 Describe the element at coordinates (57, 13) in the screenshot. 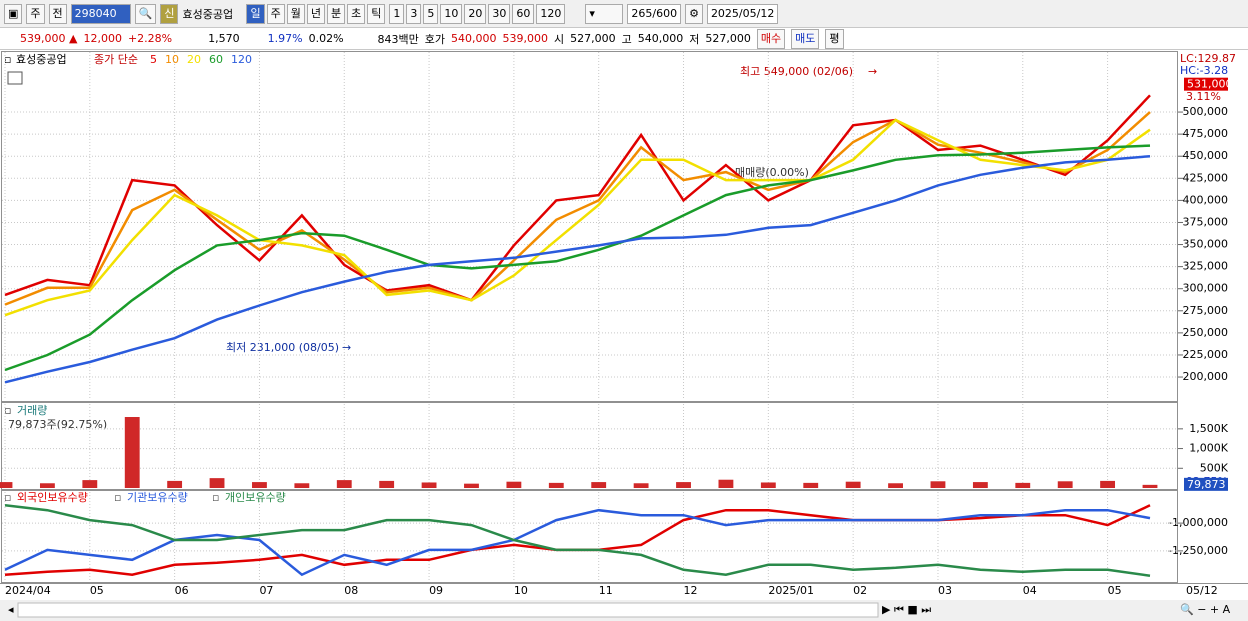

I see `market: 전` at that location.